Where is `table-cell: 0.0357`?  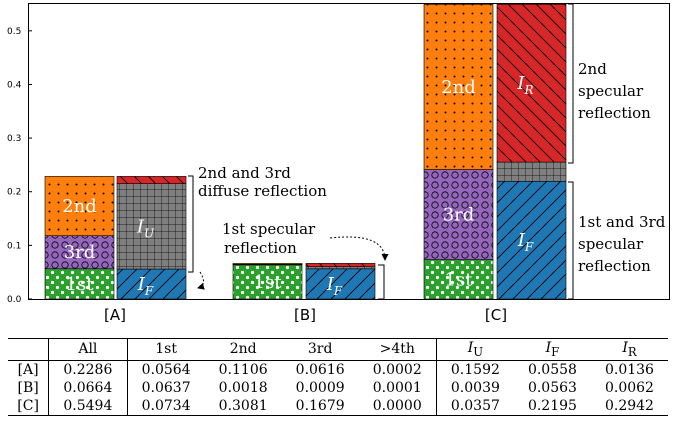
table-cell: 0.0357 is located at coordinates (475, 405).